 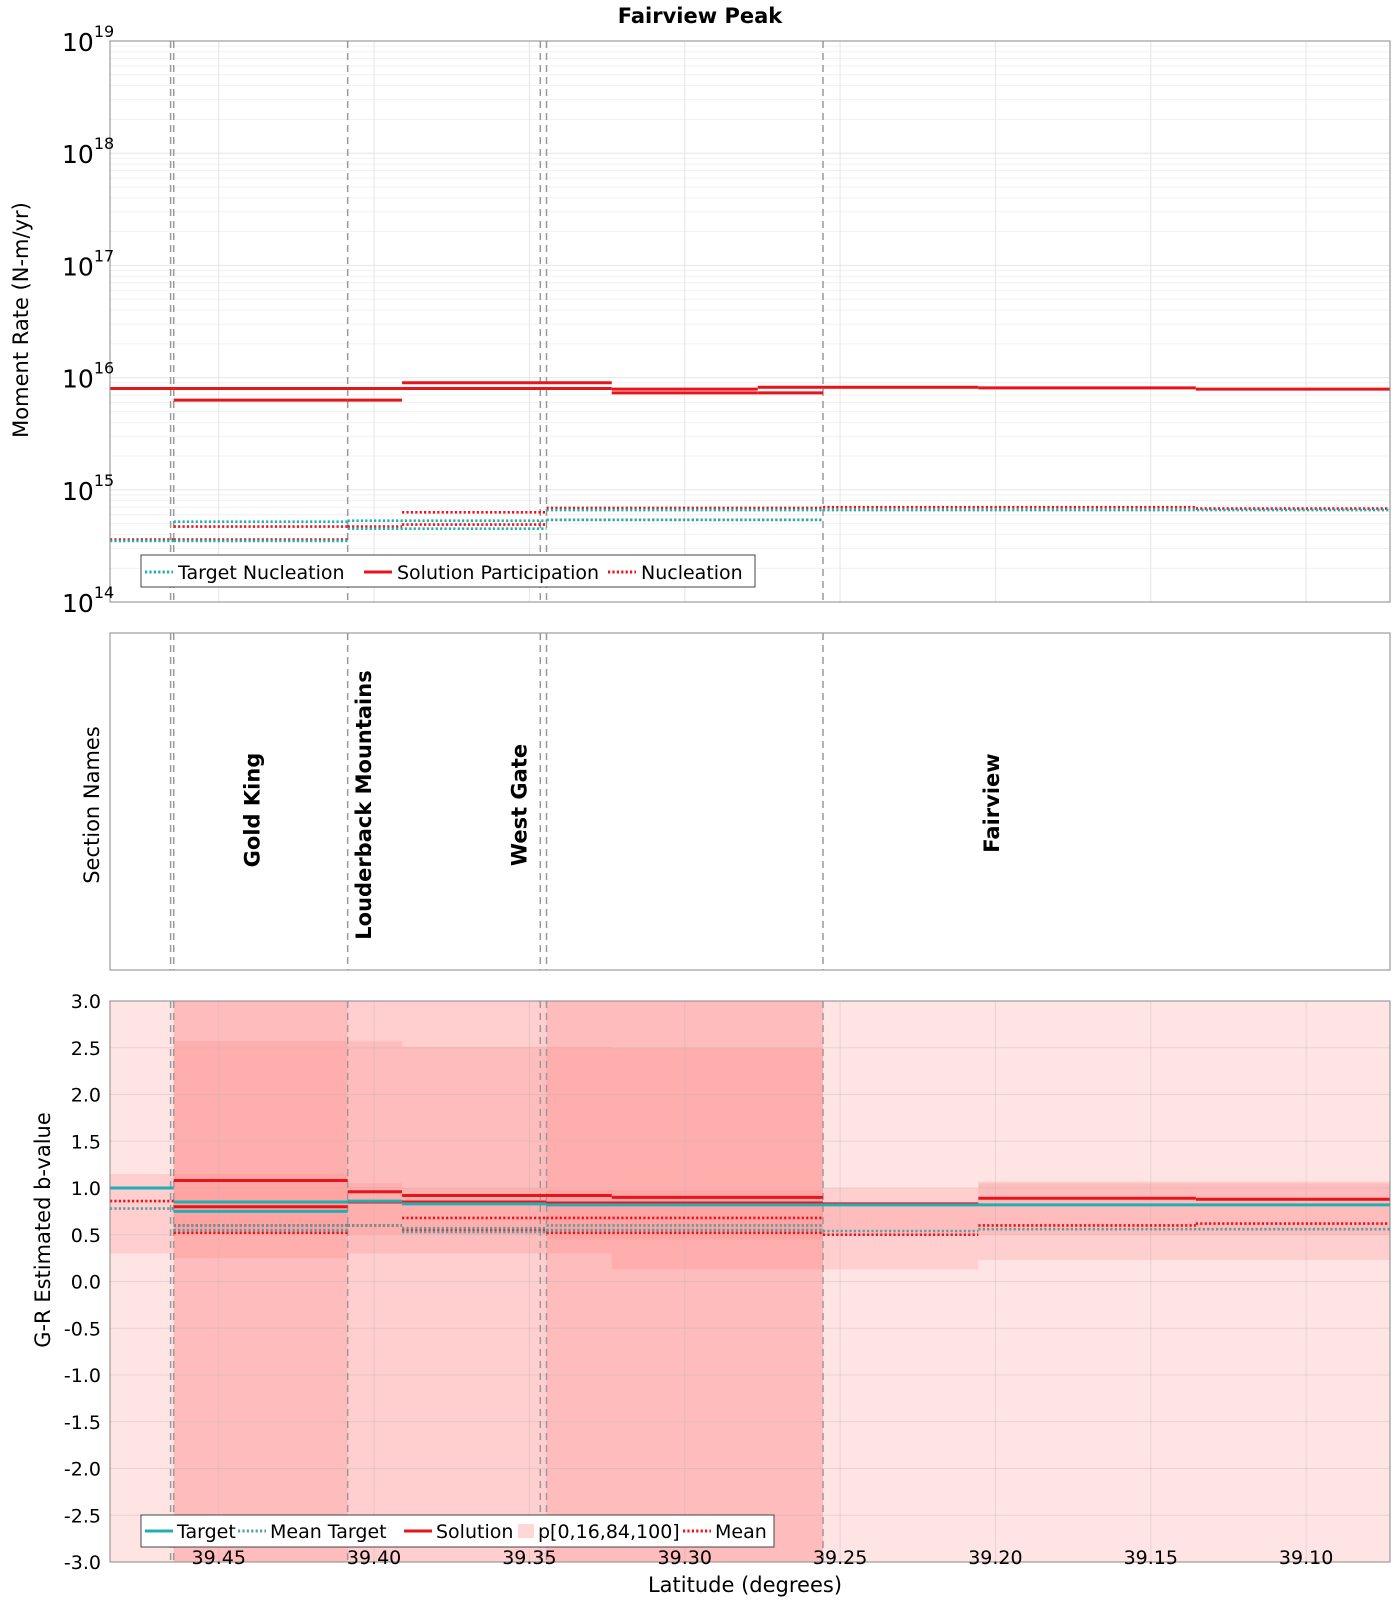 What do you see at coordinates (474, 1532) in the screenshot?
I see `b-value-legend-label: Solution` at bounding box center [474, 1532].